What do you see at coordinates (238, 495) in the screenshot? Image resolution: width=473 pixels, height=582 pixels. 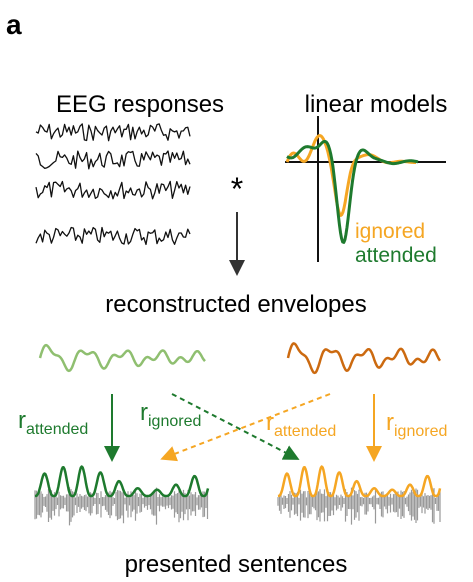 I see `sentences` at bounding box center [238, 495].